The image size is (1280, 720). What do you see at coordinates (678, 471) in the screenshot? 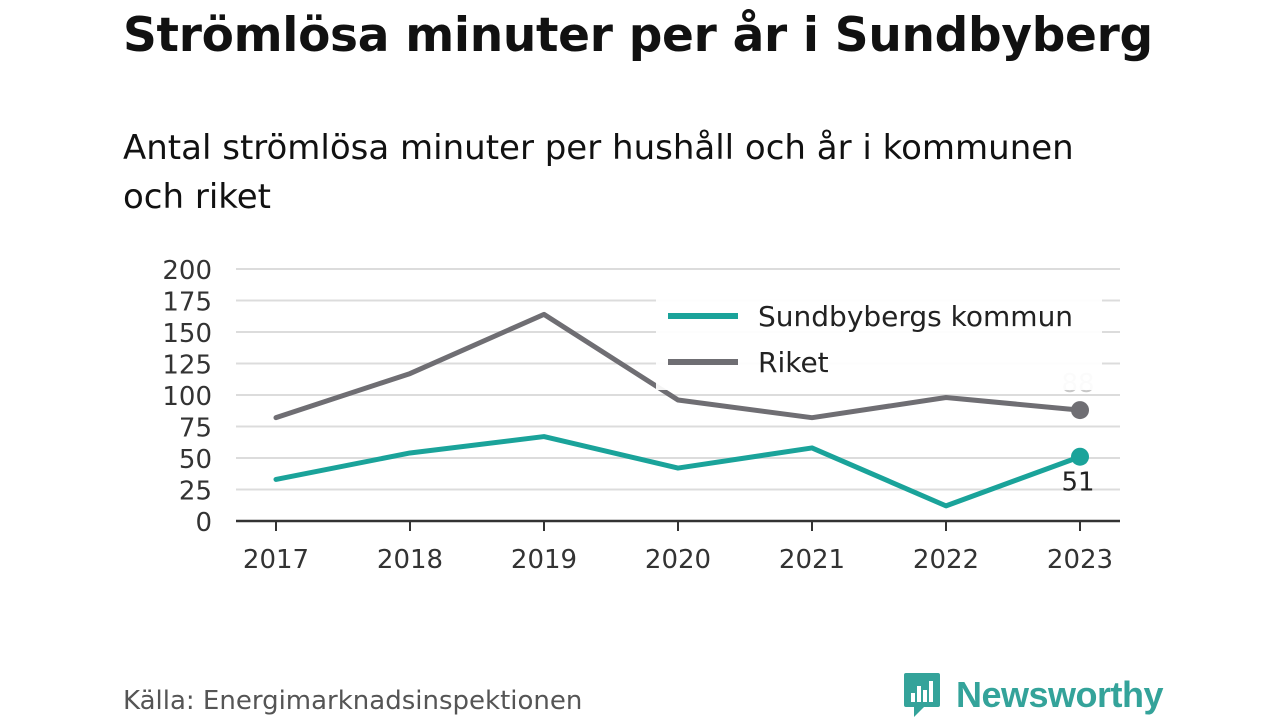
I see `series-line-sundbyberg` at bounding box center [678, 471].